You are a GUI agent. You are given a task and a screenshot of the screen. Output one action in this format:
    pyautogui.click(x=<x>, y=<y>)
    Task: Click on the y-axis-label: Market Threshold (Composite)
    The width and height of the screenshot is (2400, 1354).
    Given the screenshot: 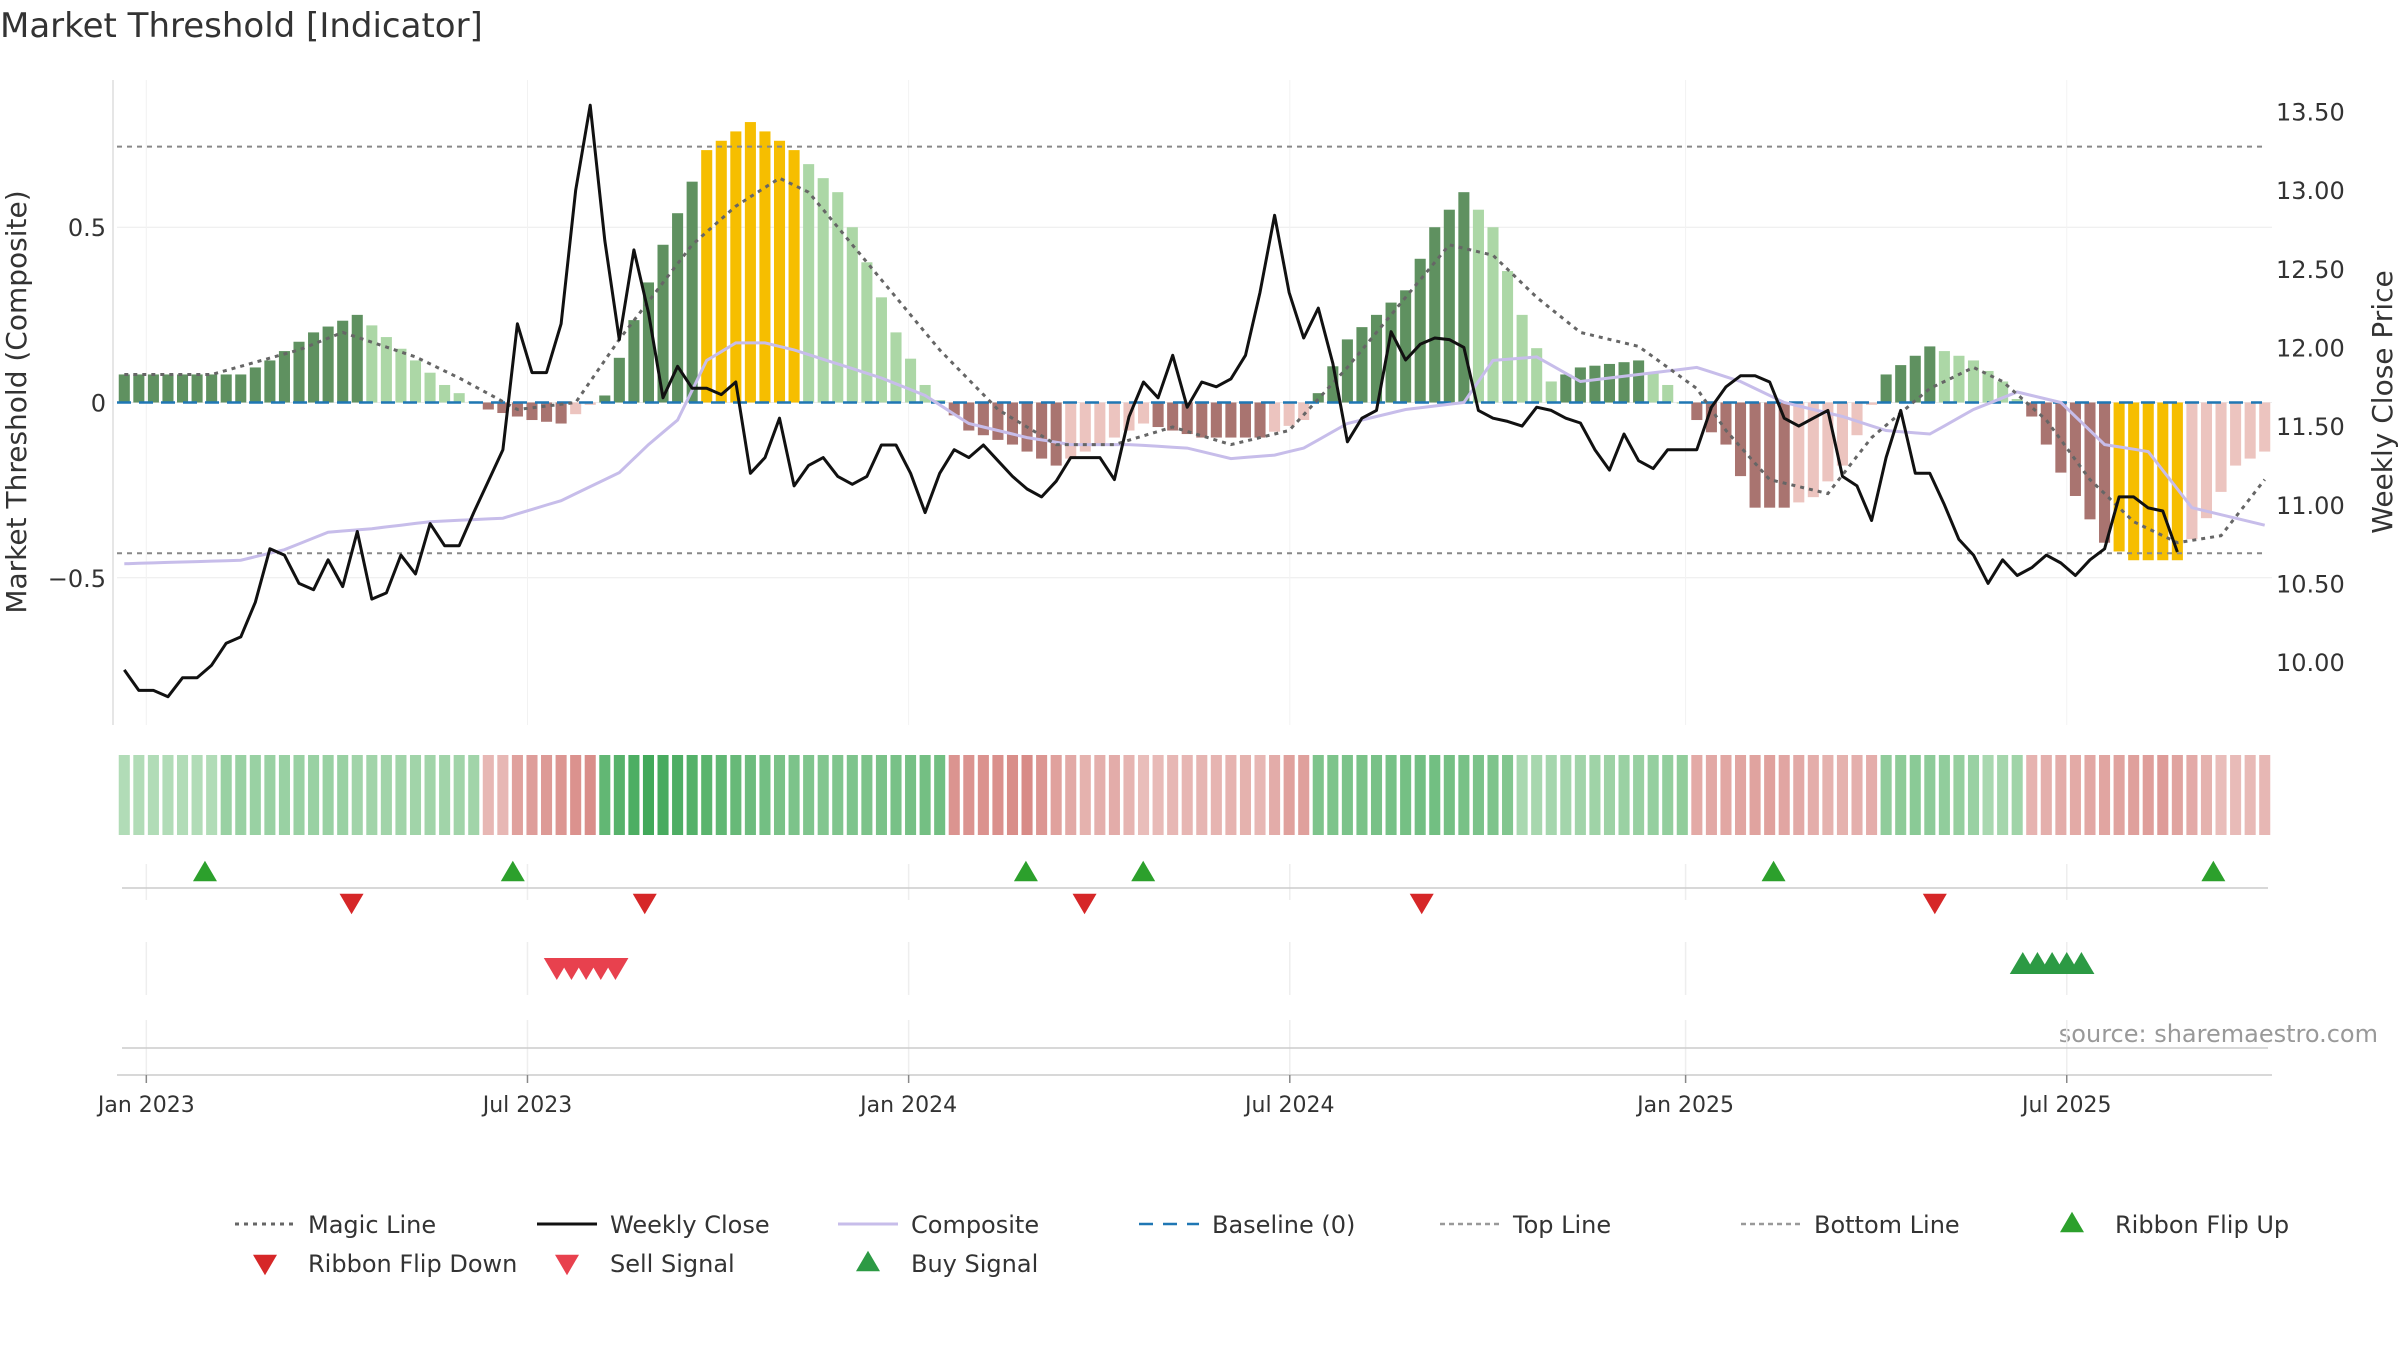 What is the action you would take?
    pyautogui.click(x=16, y=401)
    